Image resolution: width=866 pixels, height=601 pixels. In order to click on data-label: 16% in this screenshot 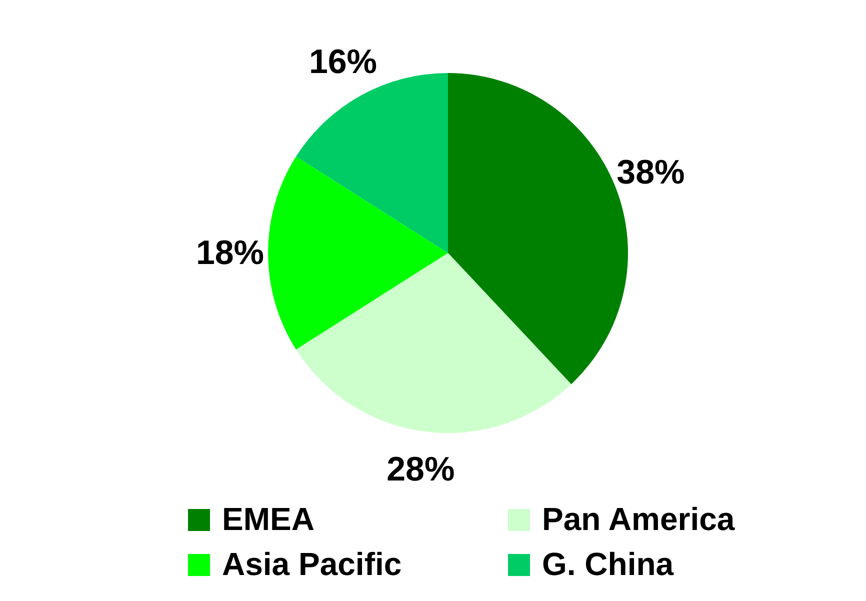, I will do `click(343, 61)`.